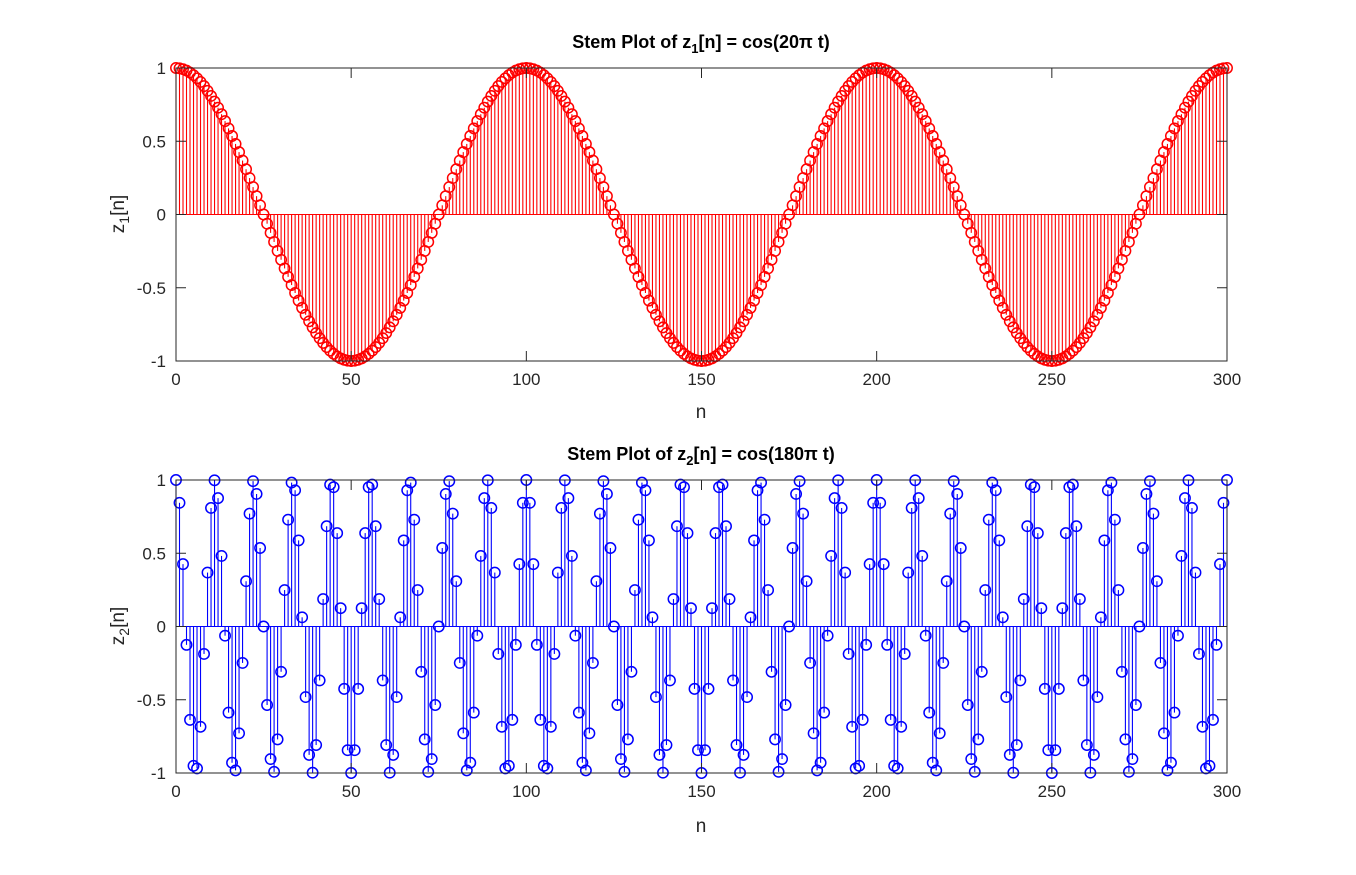  Describe the element at coordinates (1052, 379) in the screenshot. I see `x-tick-label: 250` at that location.